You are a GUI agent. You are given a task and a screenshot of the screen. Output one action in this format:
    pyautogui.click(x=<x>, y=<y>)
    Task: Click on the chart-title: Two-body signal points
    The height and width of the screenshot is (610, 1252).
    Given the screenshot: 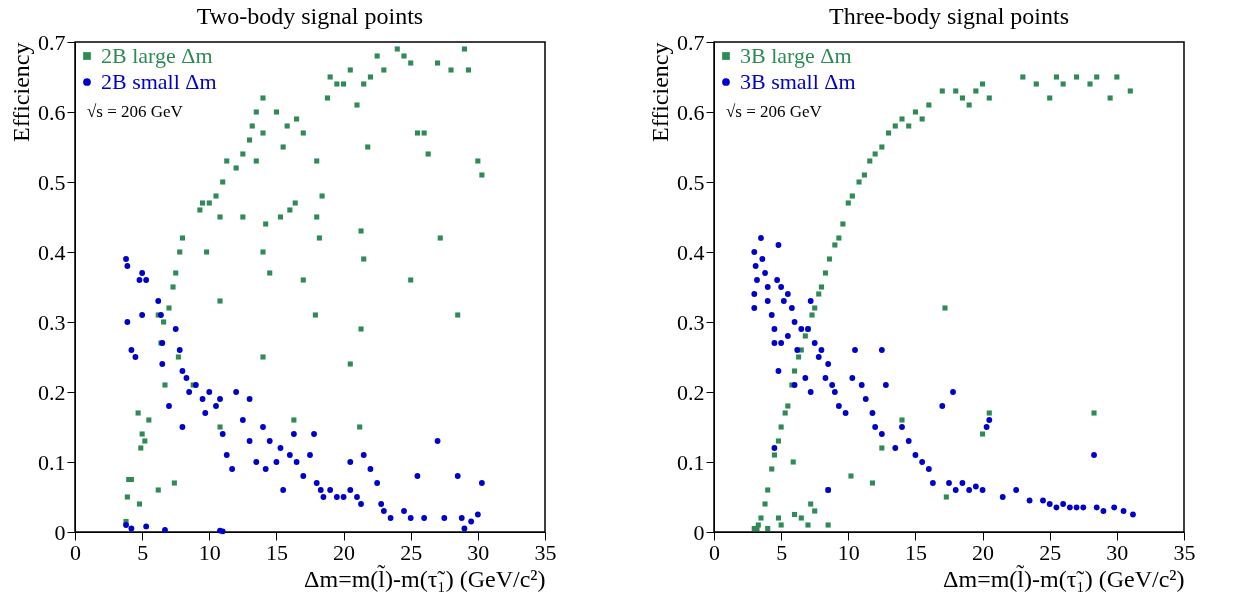 What is the action you would take?
    pyautogui.click(x=310, y=16)
    